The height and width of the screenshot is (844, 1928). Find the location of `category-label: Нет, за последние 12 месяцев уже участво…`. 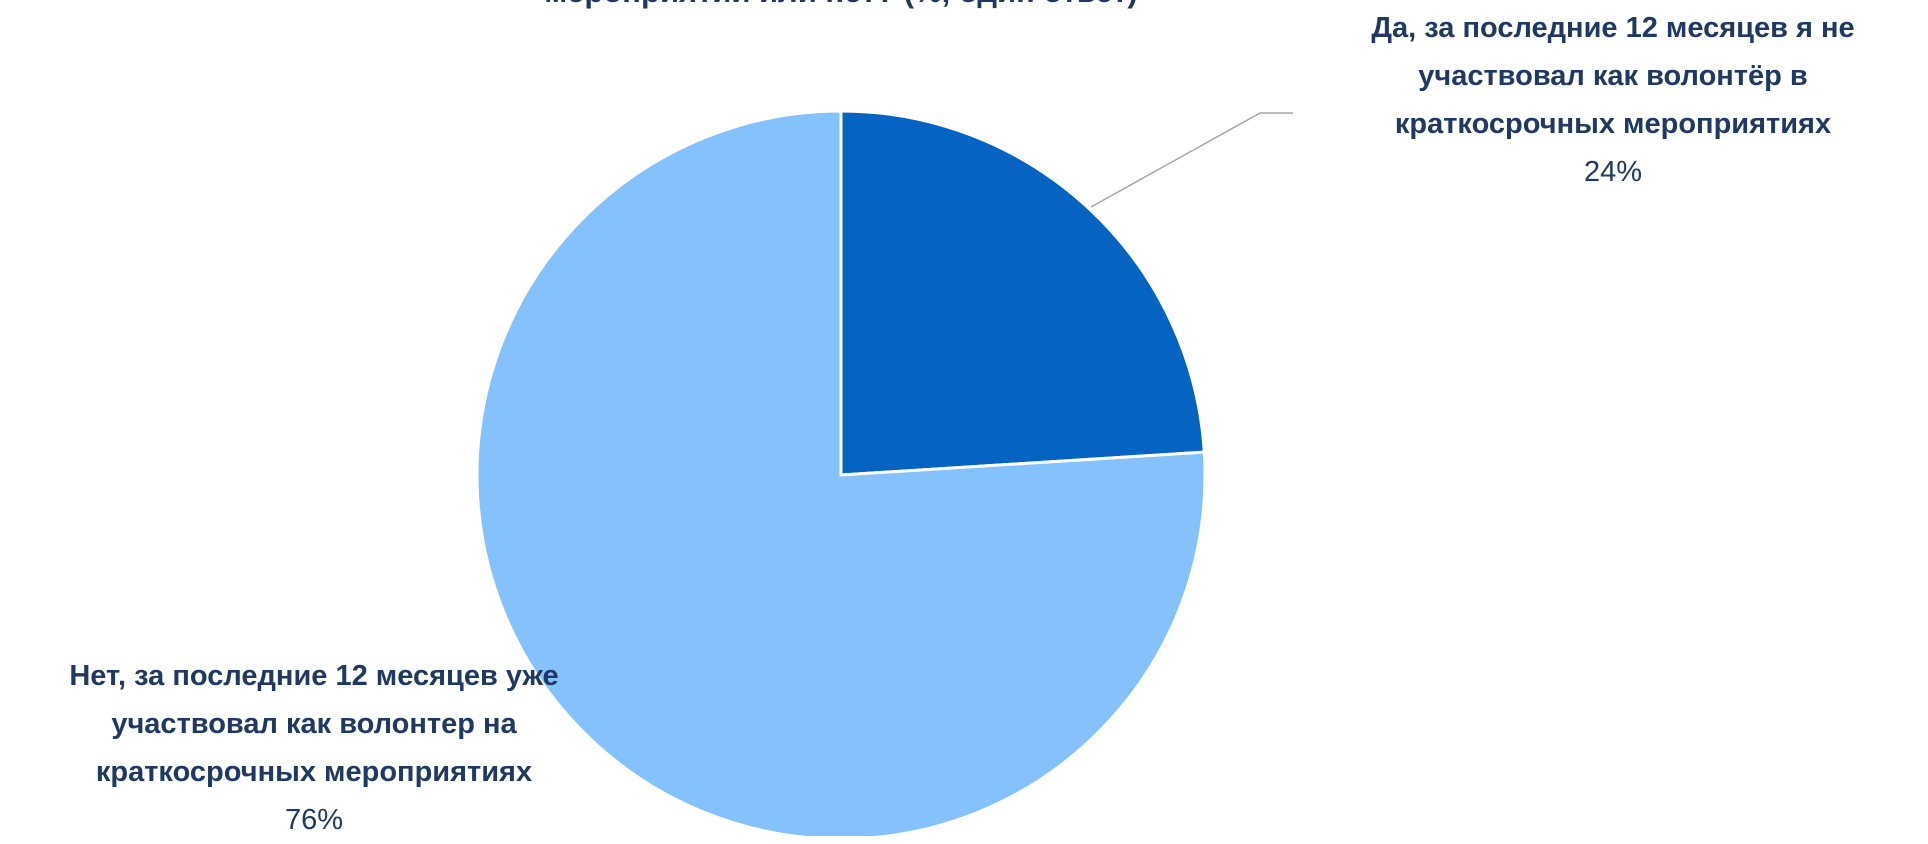

category-label: Нет, за последние 12 месяцев уже участво… is located at coordinates (314, 724).